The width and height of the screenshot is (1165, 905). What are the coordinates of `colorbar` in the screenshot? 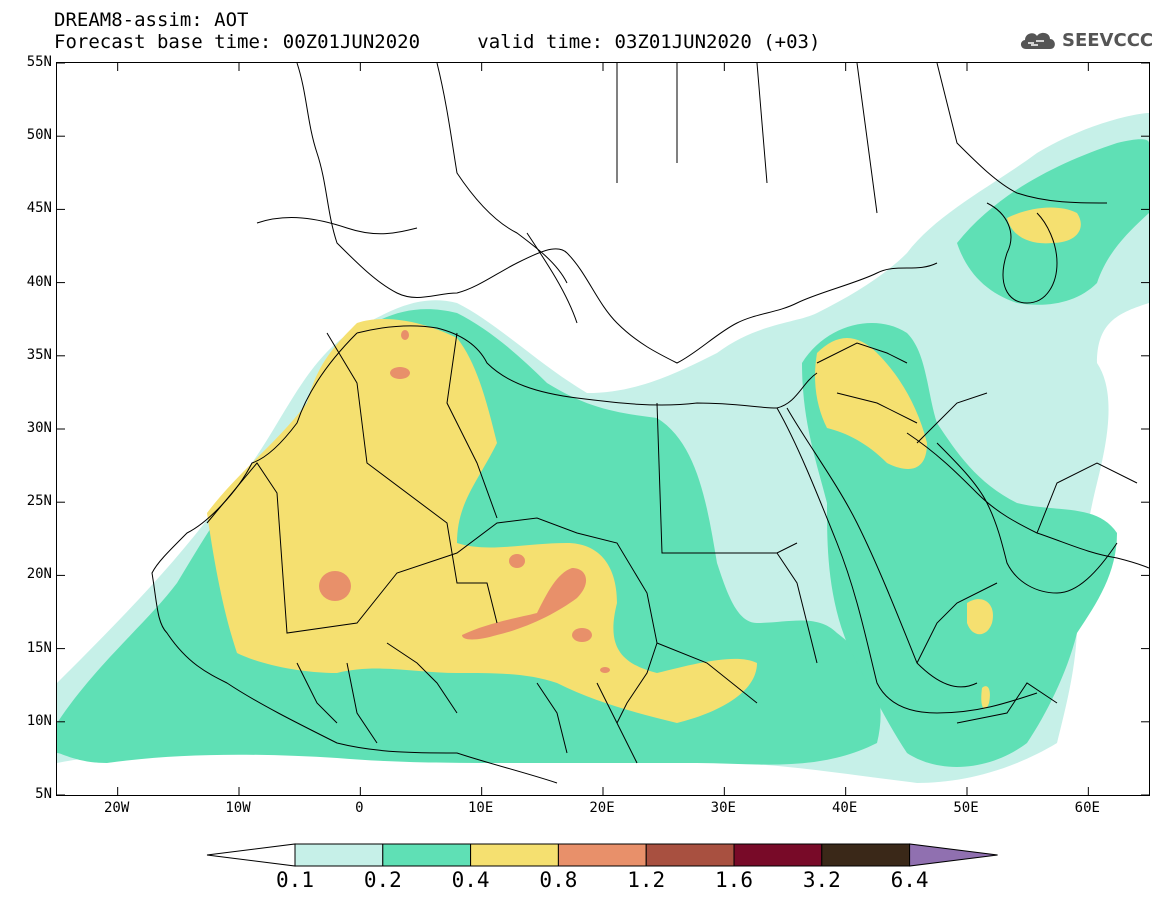 It's located at (582, 857).